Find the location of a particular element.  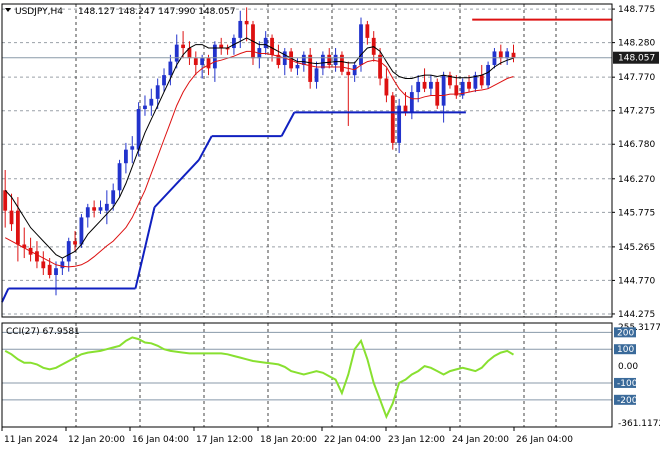

time-tick-label: 24 Jan 20:00 is located at coordinates (480, 440).